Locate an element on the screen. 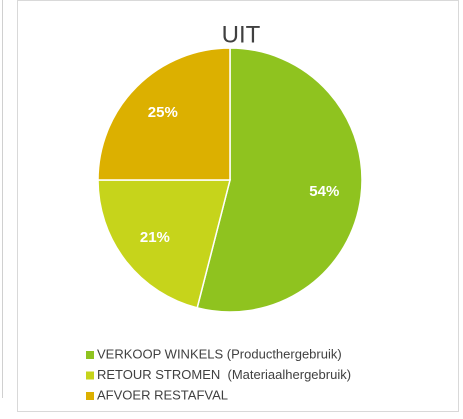 This screenshot has height=419, width=463. legend-text: AFVOER RESTAFVAL is located at coordinates (162, 394).